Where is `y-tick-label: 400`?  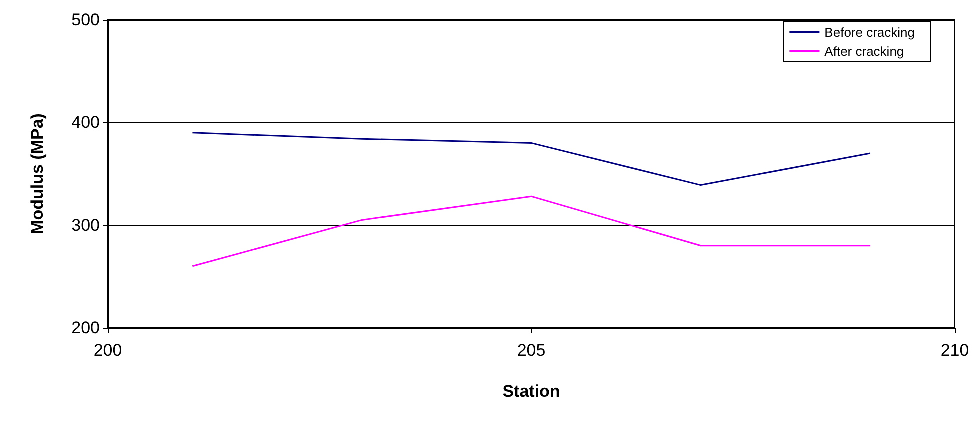
y-tick-label: 400 is located at coordinates (86, 122).